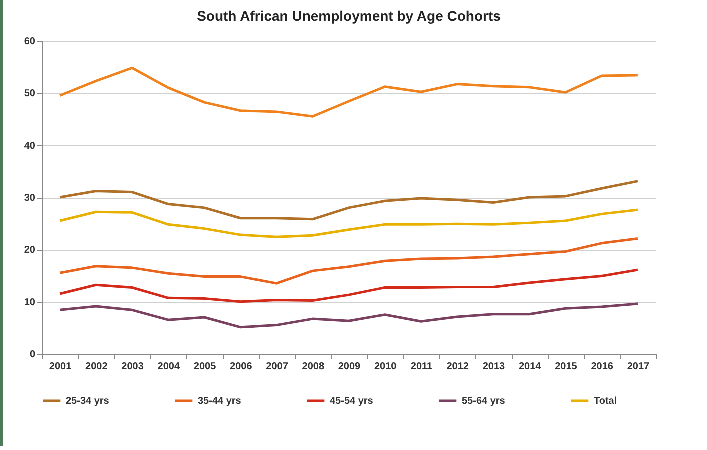 This screenshot has height=450, width=707. What do you see at coordinates (349, 16) in the screenshot?
I see `chart-title: South African Unemployment by Age Cohorts` at bounding box center [349, 16].